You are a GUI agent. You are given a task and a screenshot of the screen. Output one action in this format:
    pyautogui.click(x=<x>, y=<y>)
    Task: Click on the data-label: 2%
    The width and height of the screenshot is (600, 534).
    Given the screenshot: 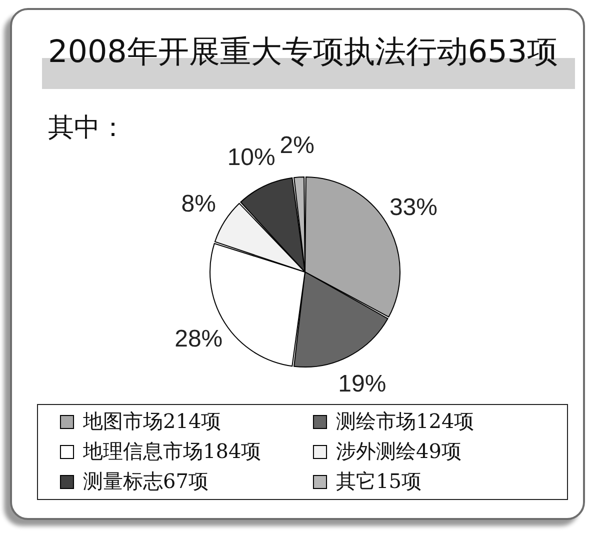 What is the action you would take?
    pyautogui.click(x=297, y=146)
    